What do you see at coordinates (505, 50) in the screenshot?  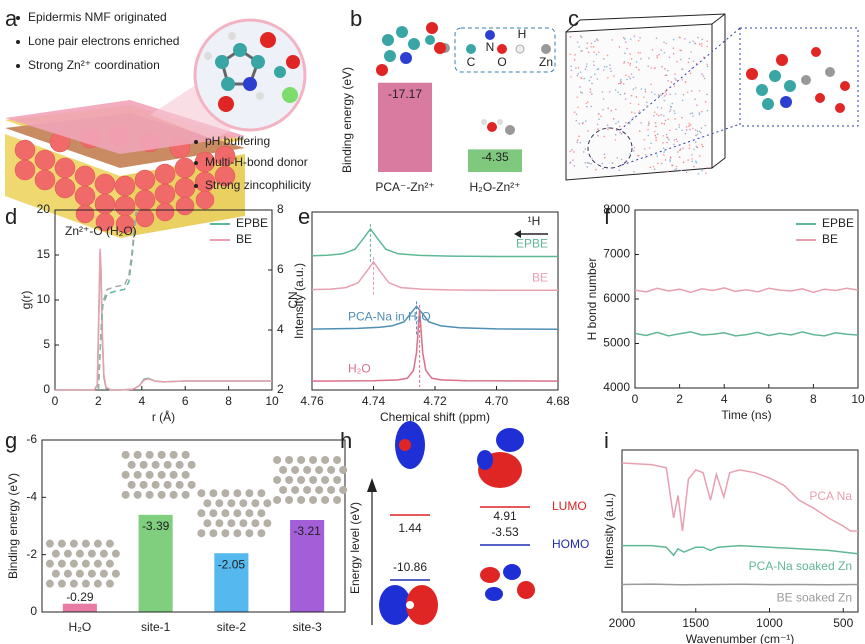 I see `atom-legend-box` at bounding box center [505, 50].